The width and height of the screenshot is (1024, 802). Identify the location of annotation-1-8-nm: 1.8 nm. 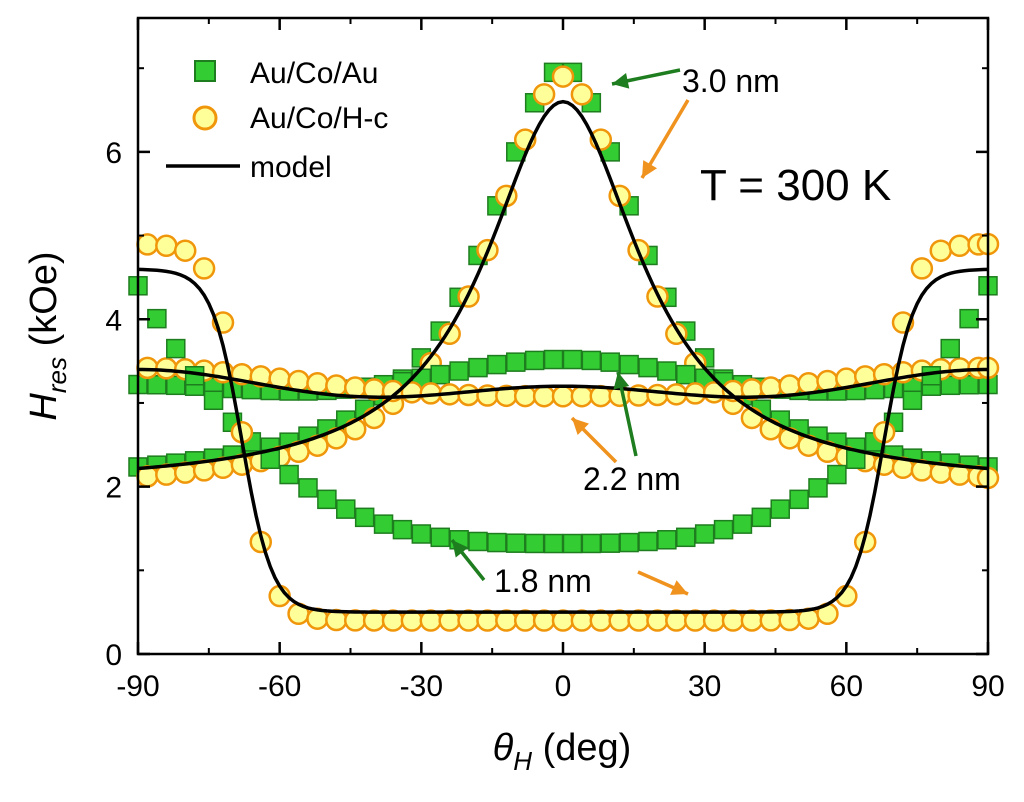
(543, 581).